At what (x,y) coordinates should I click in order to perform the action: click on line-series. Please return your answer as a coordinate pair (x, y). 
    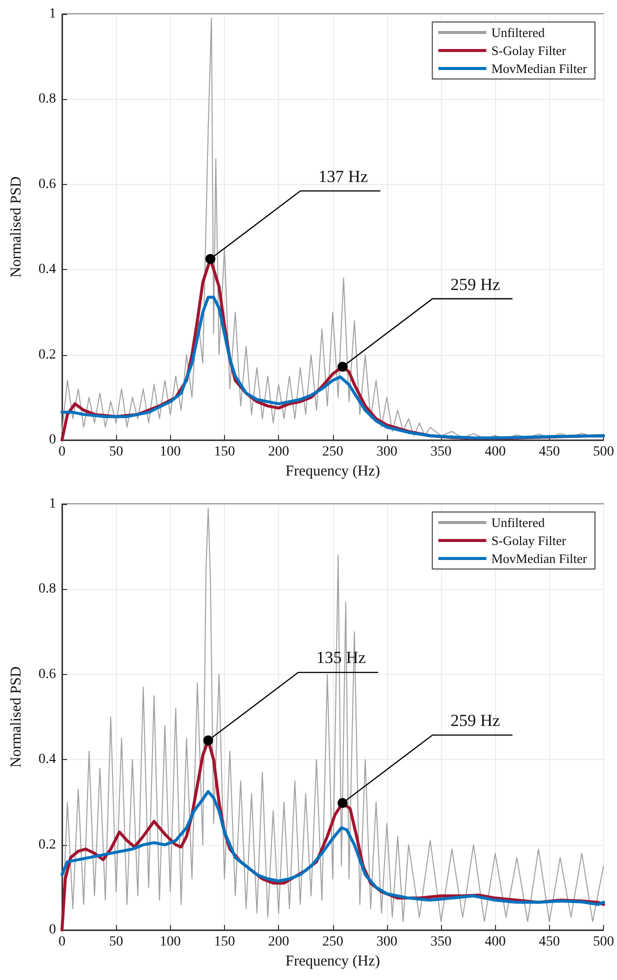
    Looking at the image, I should click on (332, 848).